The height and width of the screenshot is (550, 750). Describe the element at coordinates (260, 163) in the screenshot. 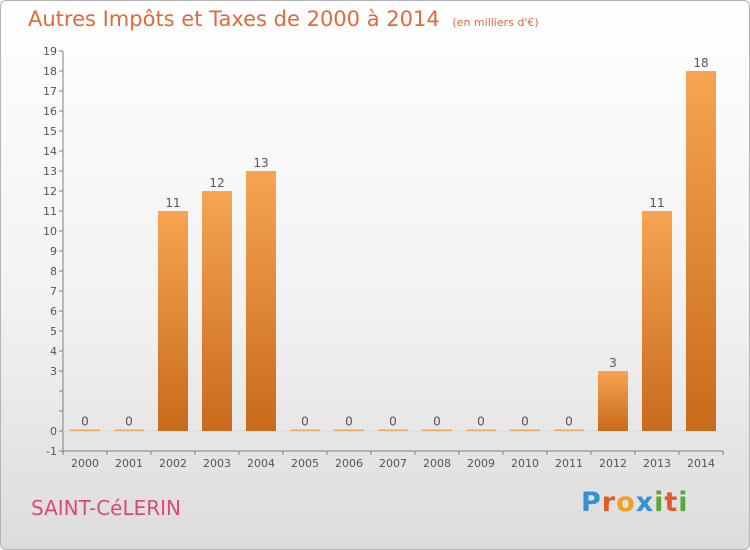

I see `data-label-2004: 13` at that location.